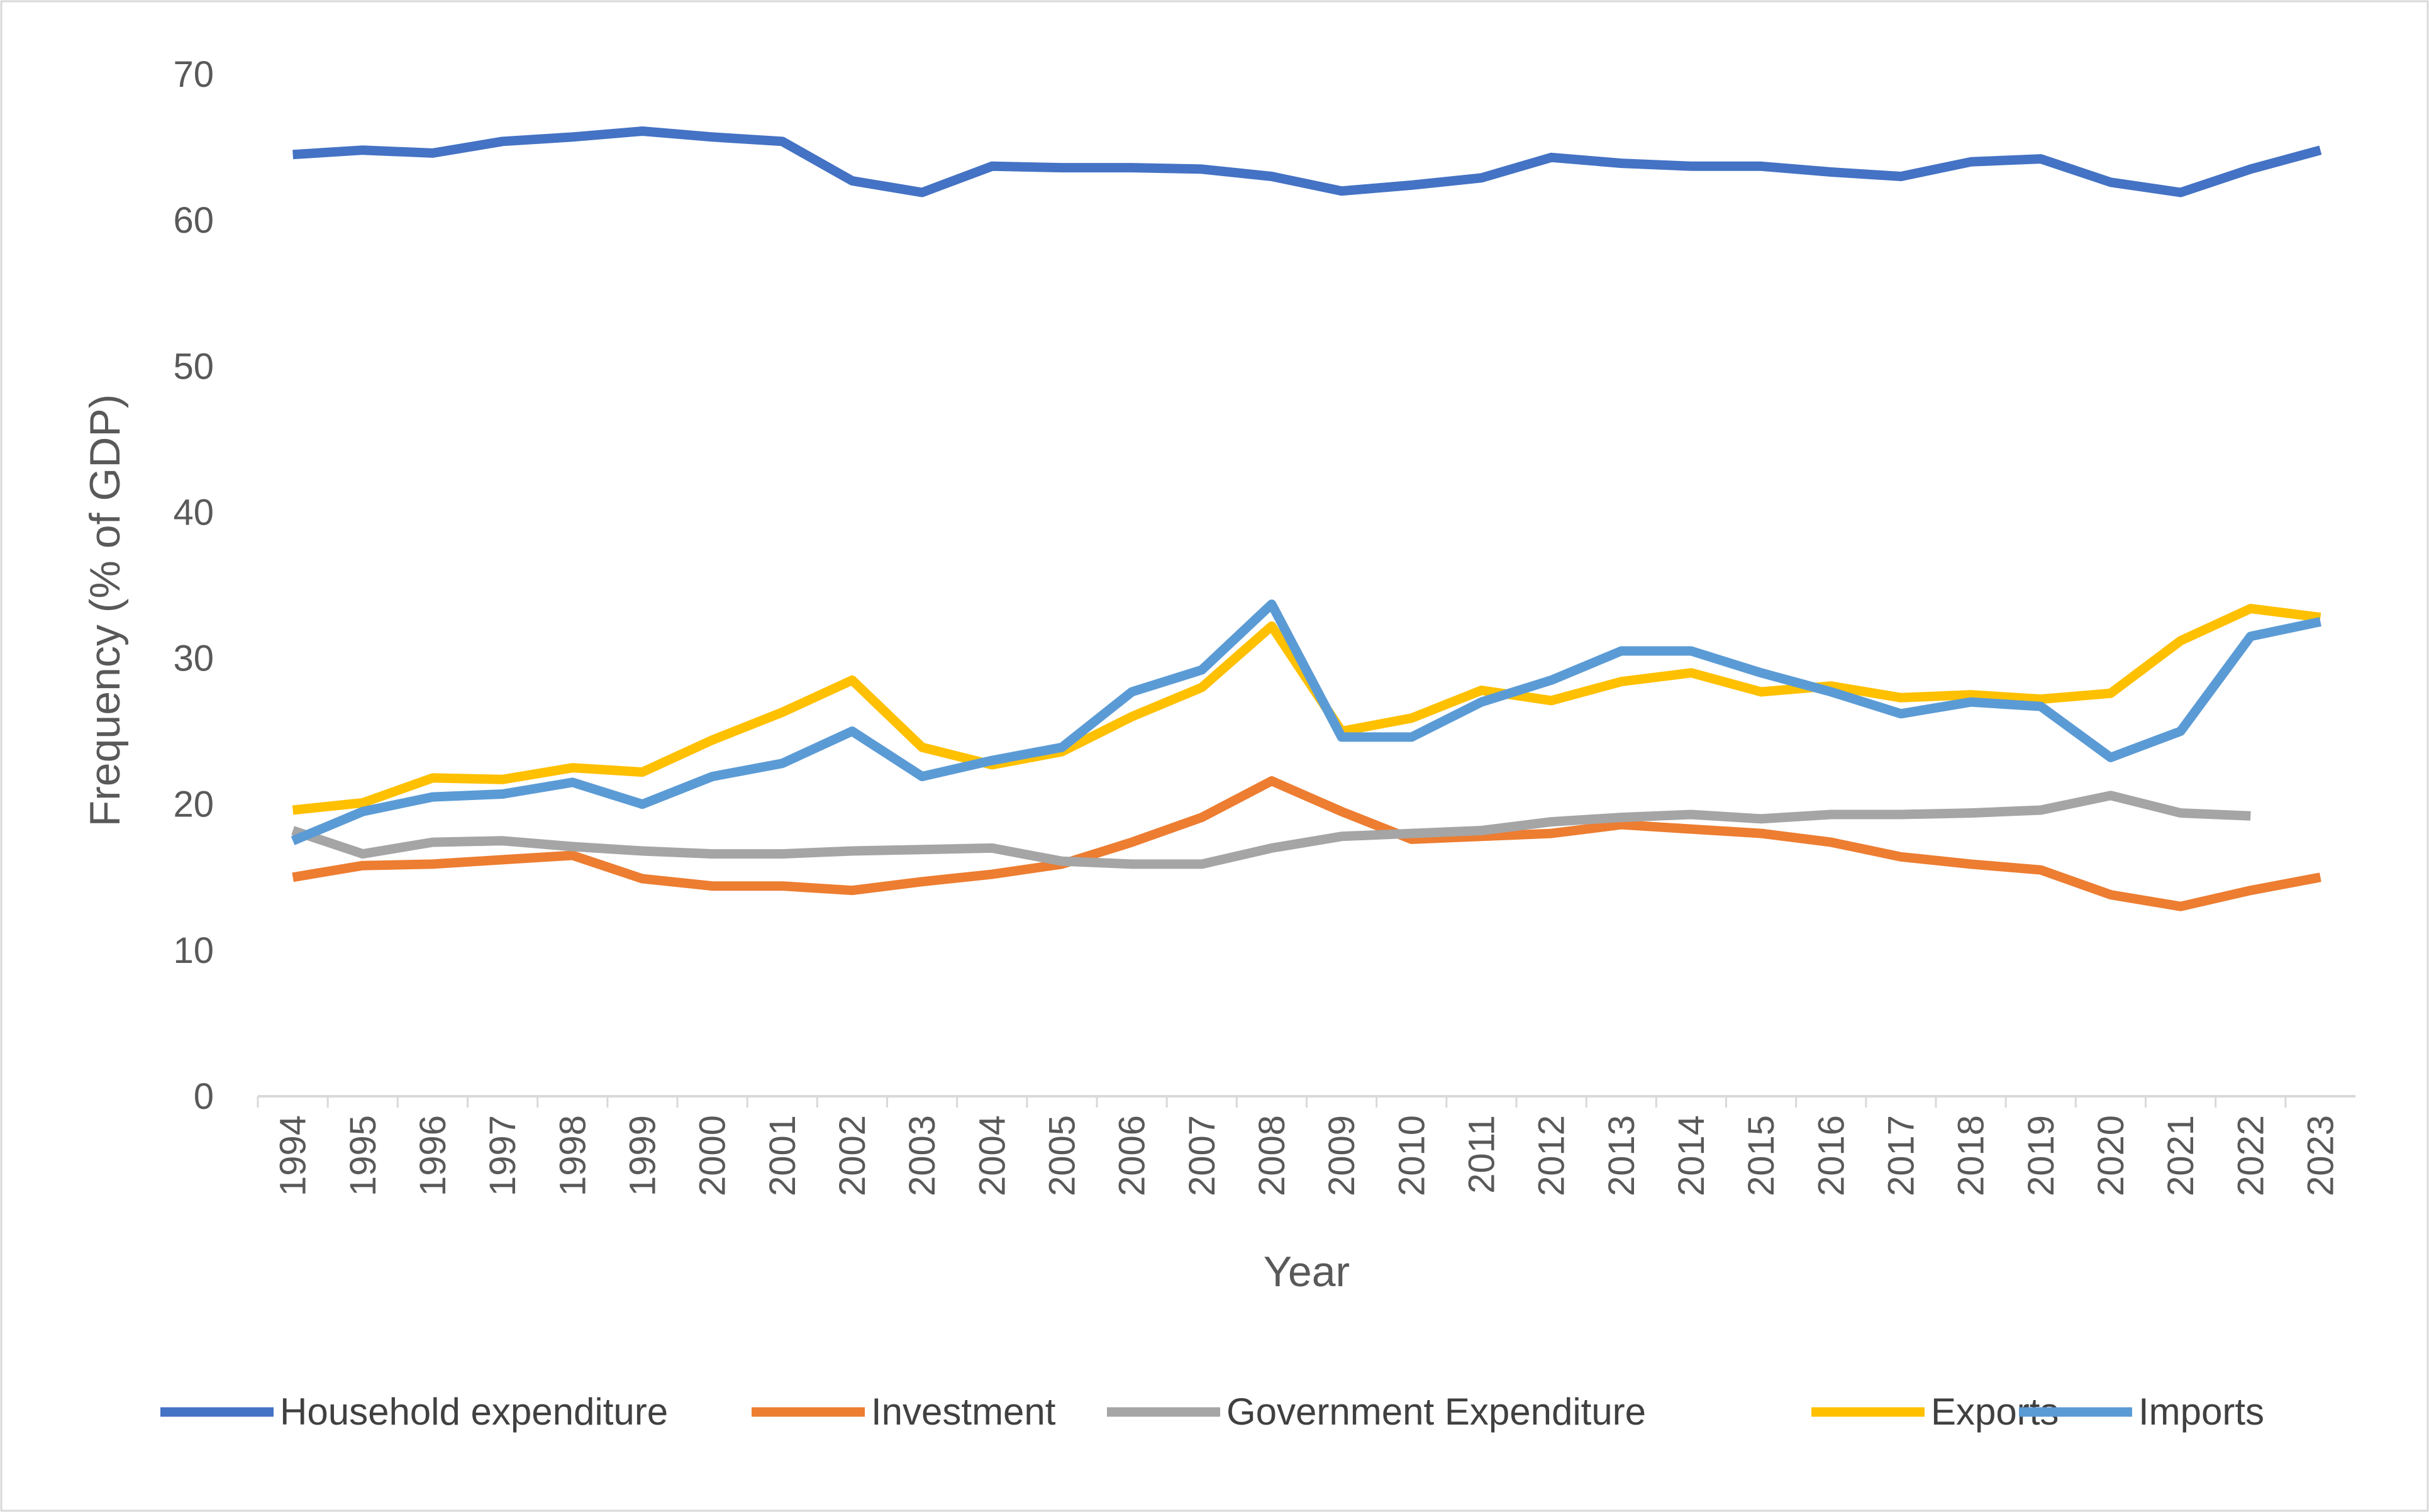 The width and height of the screenshot is (2429, 1512). What do you see at coordinates (193, 804) in the screenshot?
I see `y-tick-label: 20` at bounding box center [193, 804].